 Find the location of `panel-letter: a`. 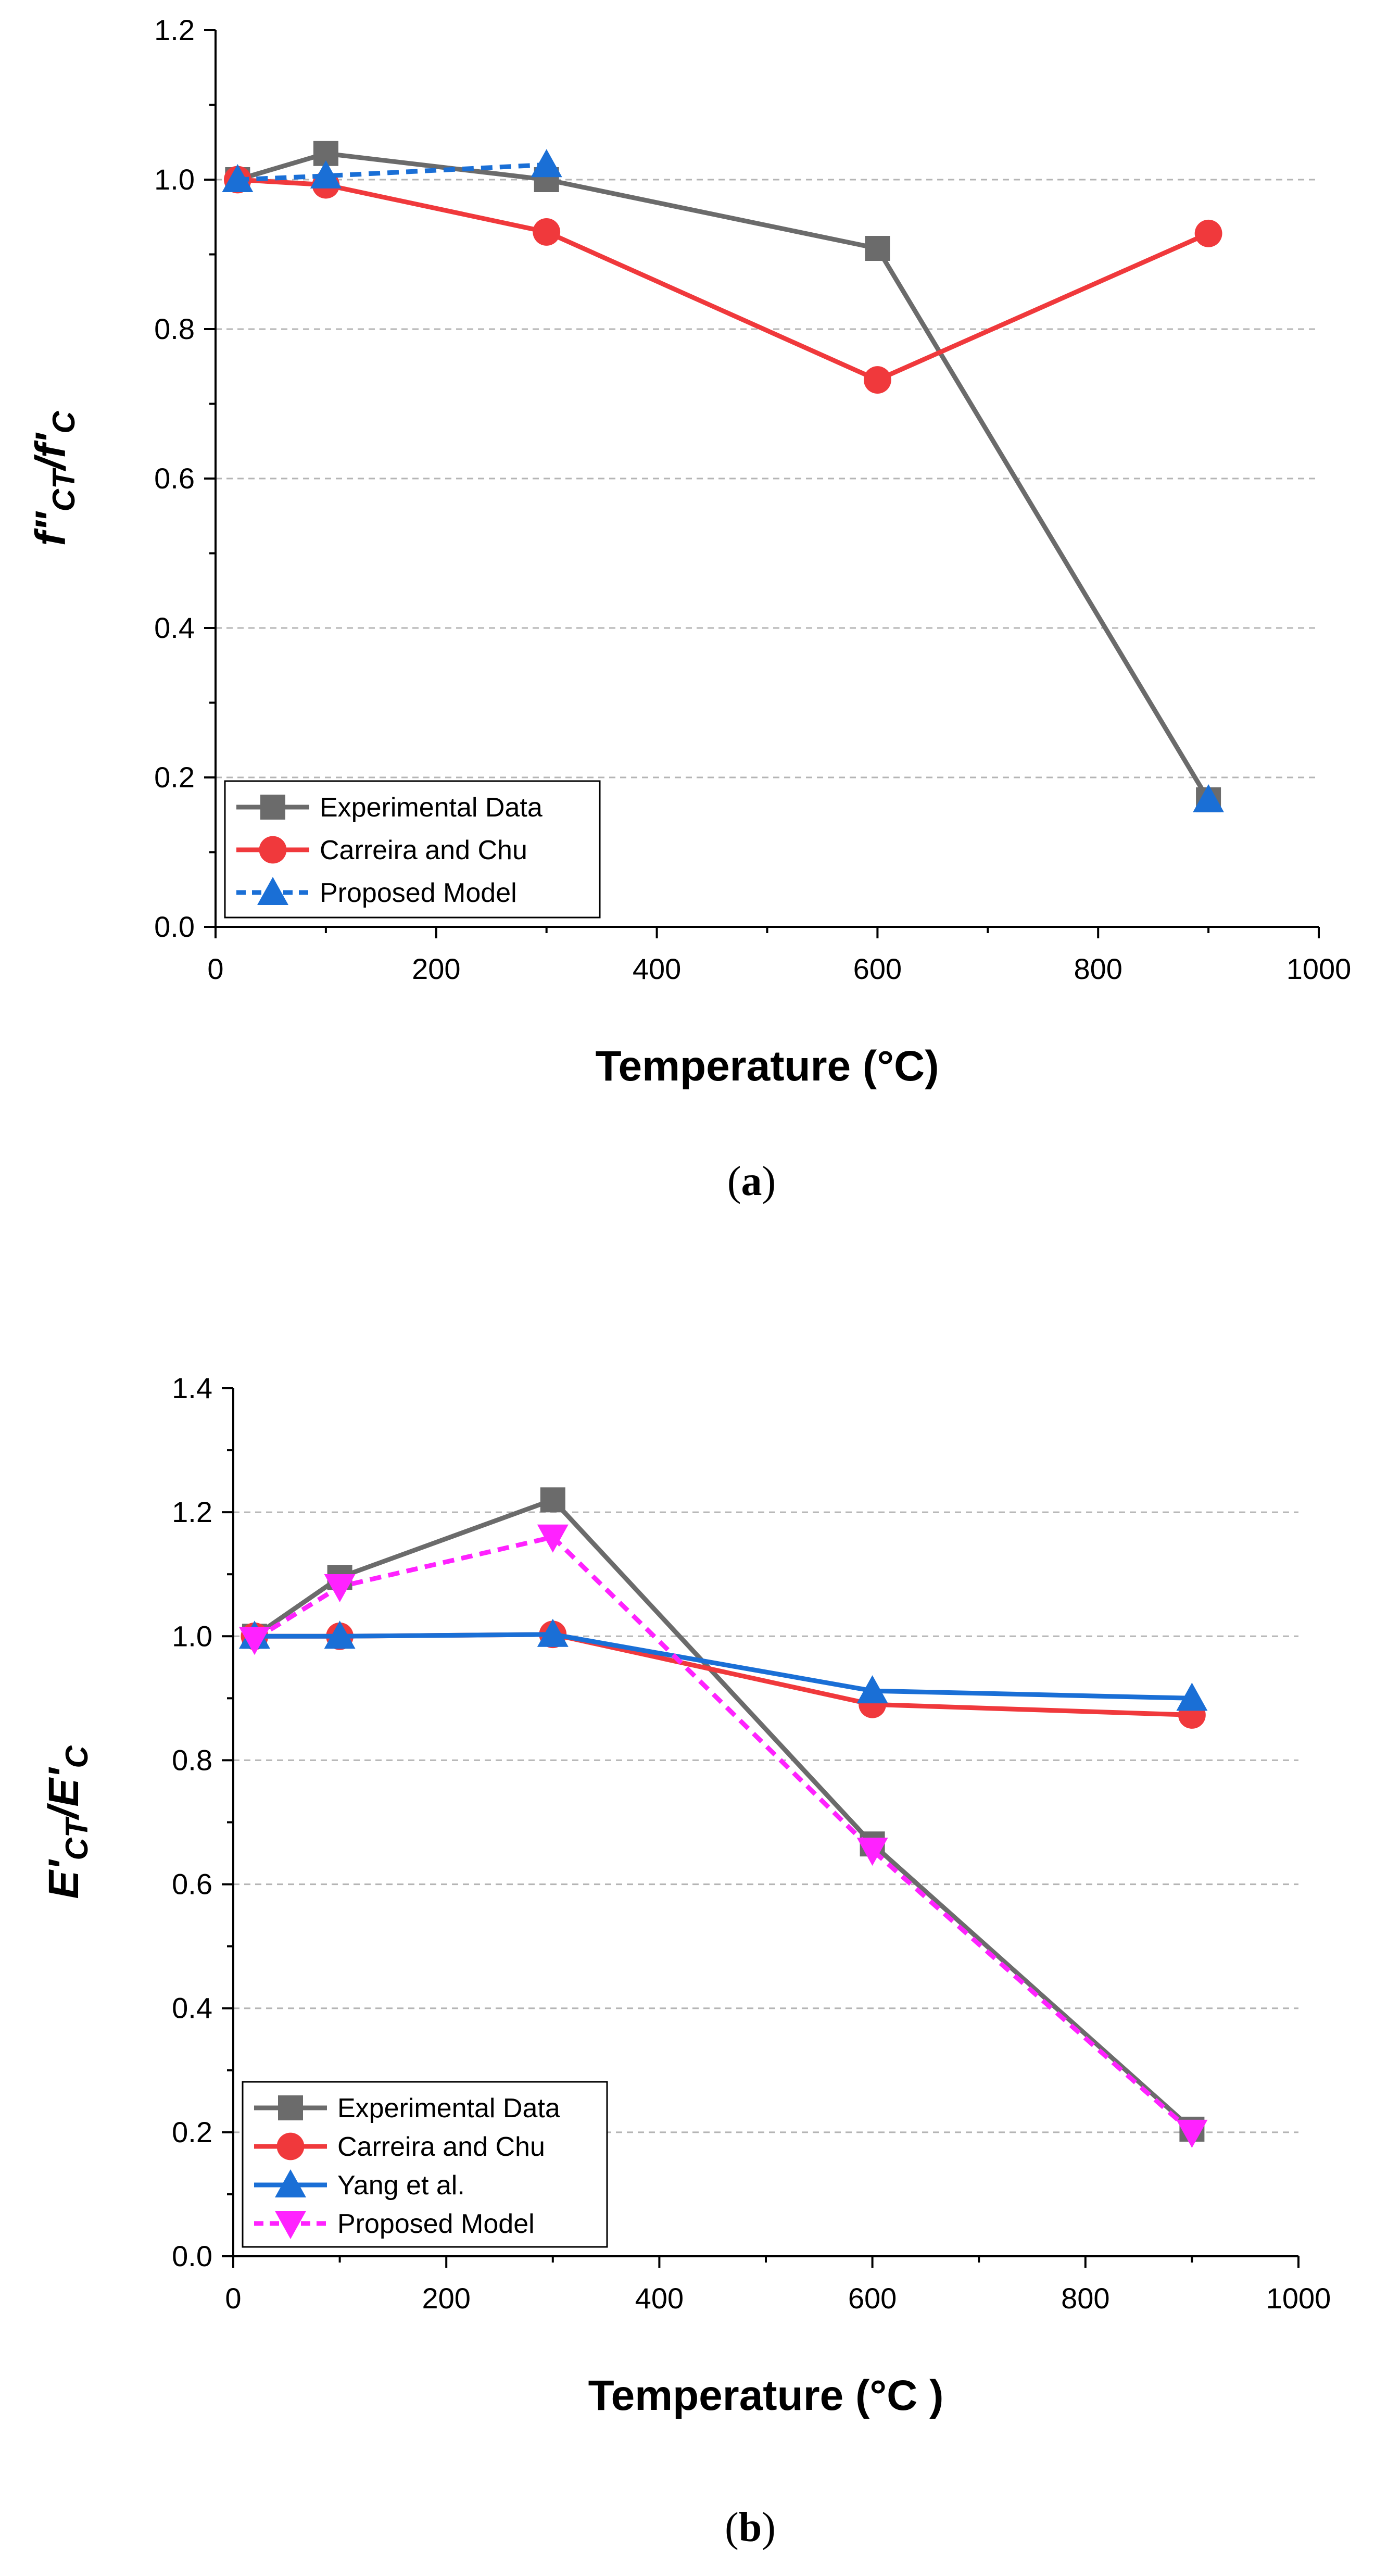

panel-letter: a is located at coordinates (751, 1182).